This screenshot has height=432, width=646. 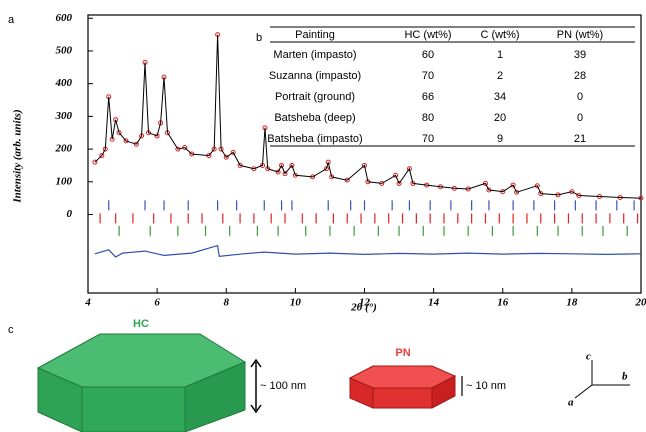 I want to click on y-tick-label: 600, so click(x=64, y=18).